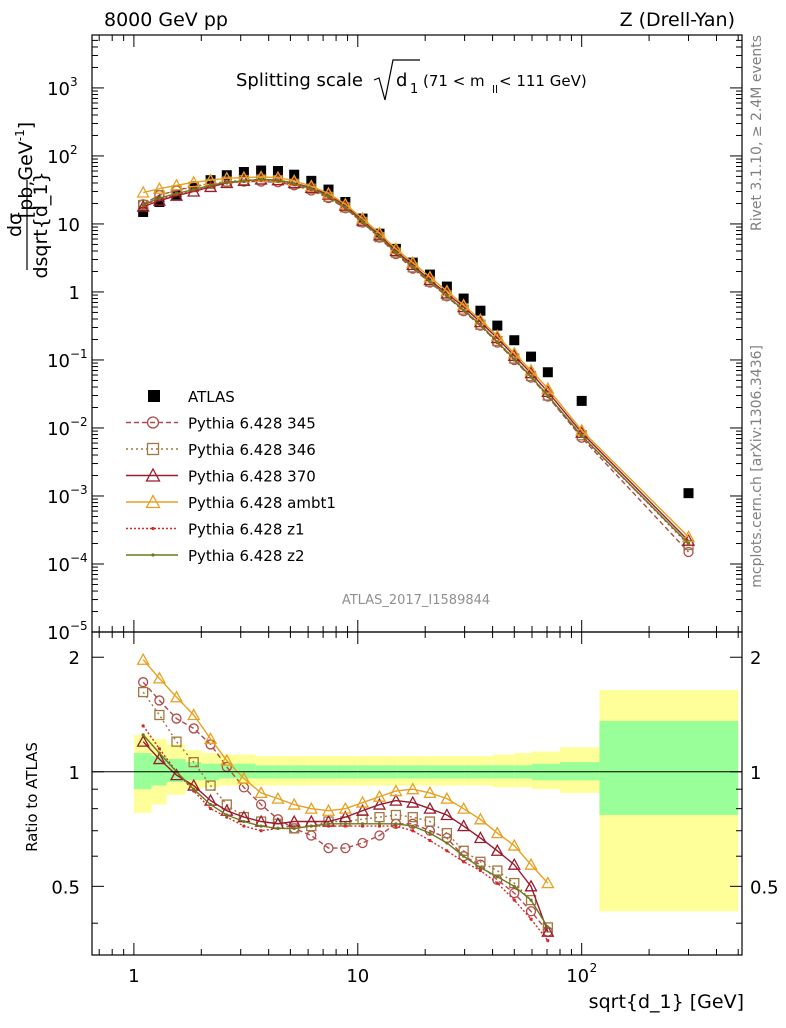  Describe the element at coordinates (142, 771) in the screenshot. I see `stat-uncertainty-band` at that location.